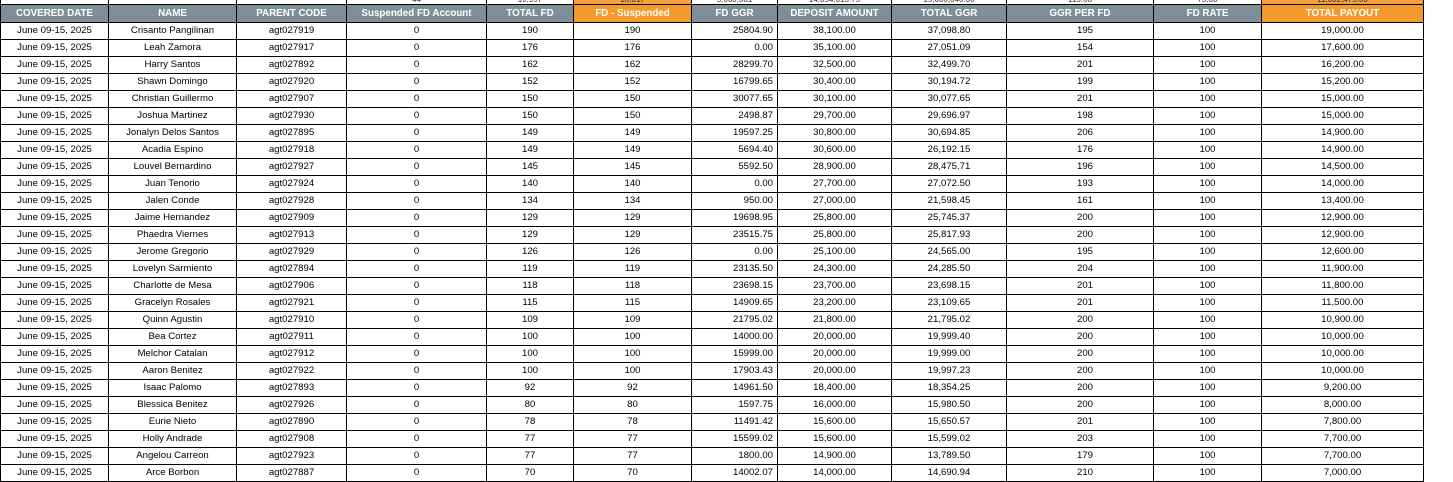 The height and width of the screenshot is (482, 1453). Describe the element at coordinates (834, 150) in the screenshot. I see `table-cell: 30,600.00` at that location.